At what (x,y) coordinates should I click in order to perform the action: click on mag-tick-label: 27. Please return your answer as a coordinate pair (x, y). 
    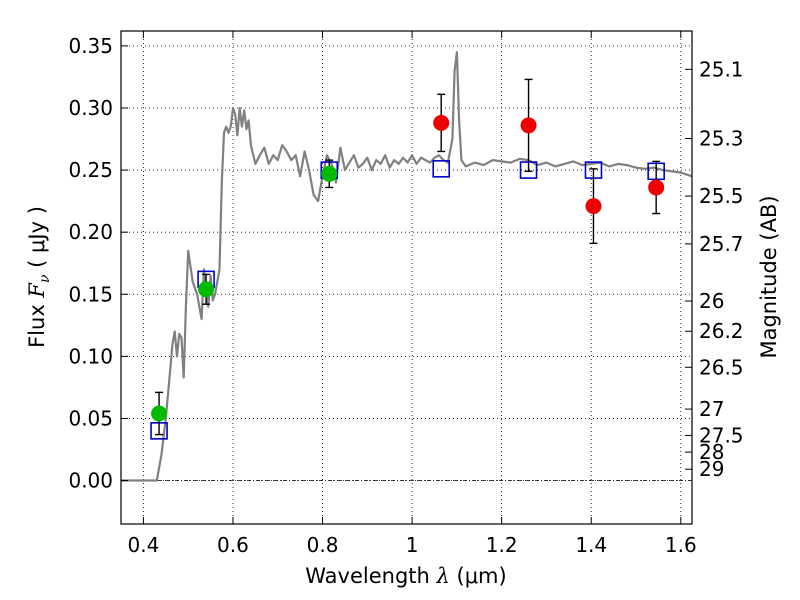
    Looking at the image, I should click on (711, 409).